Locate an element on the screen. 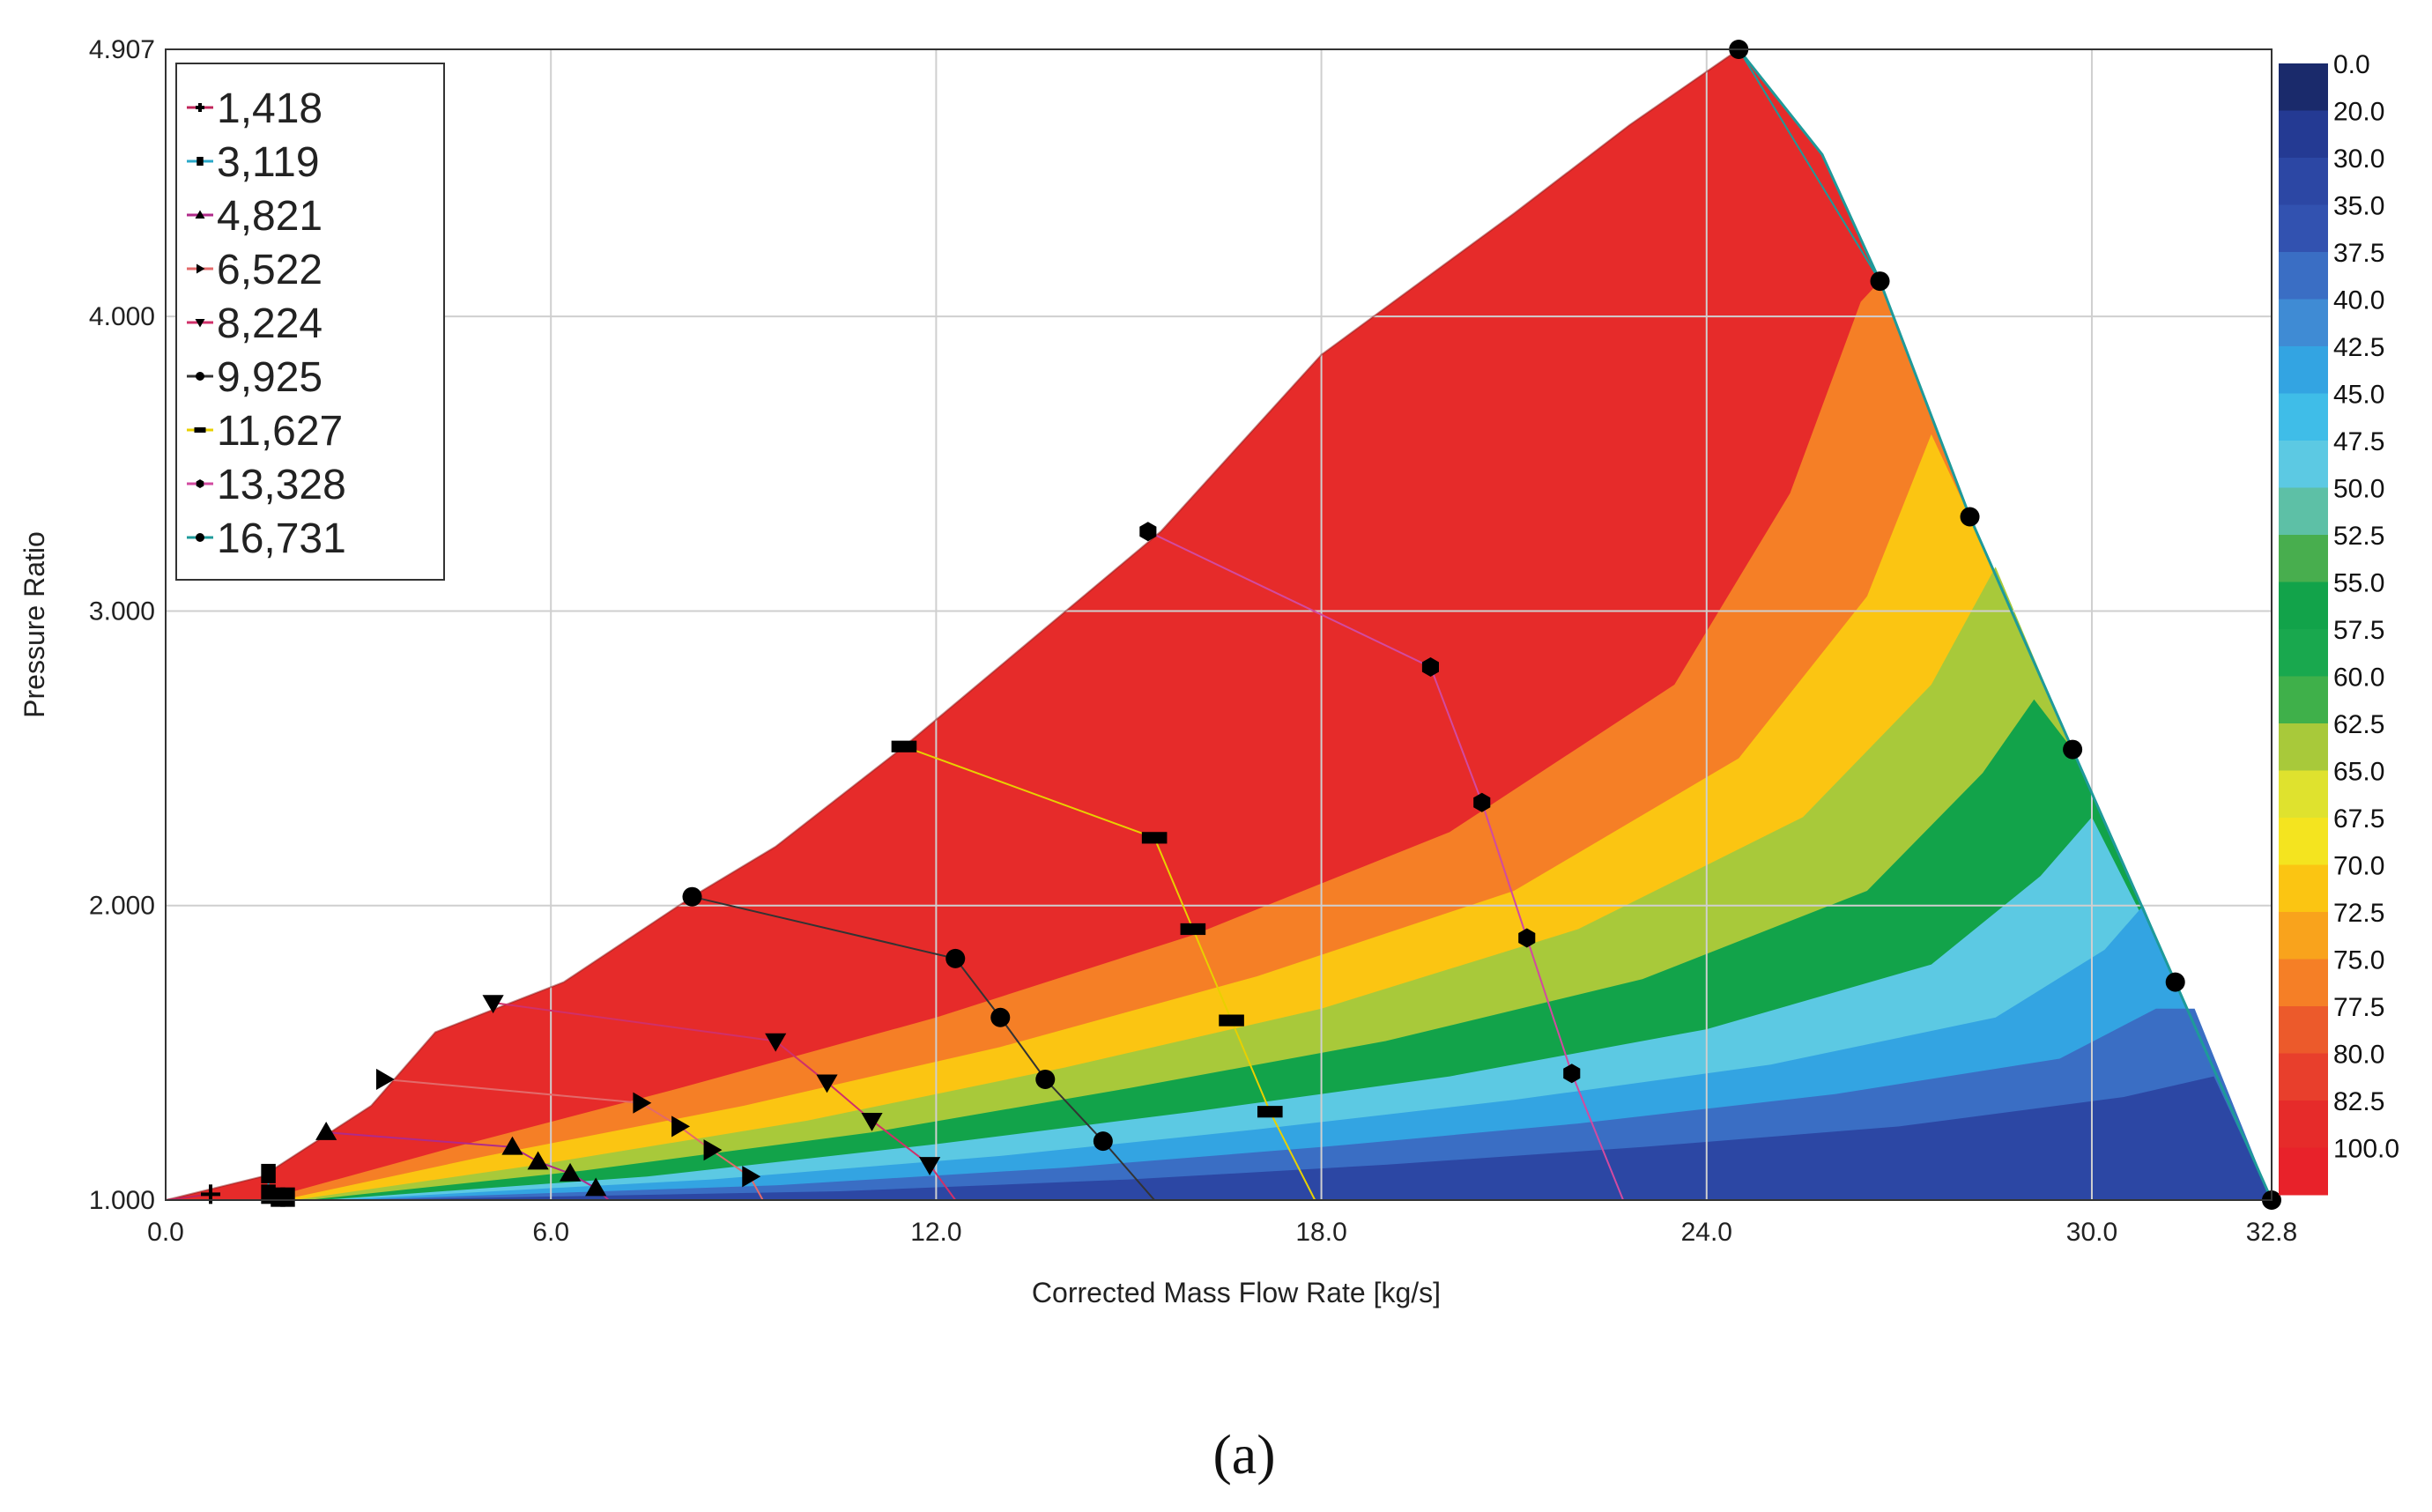 This screenshot has height=1512, width=2432. colorbar-label: 45.0 is located at coordinates (2358, 395).